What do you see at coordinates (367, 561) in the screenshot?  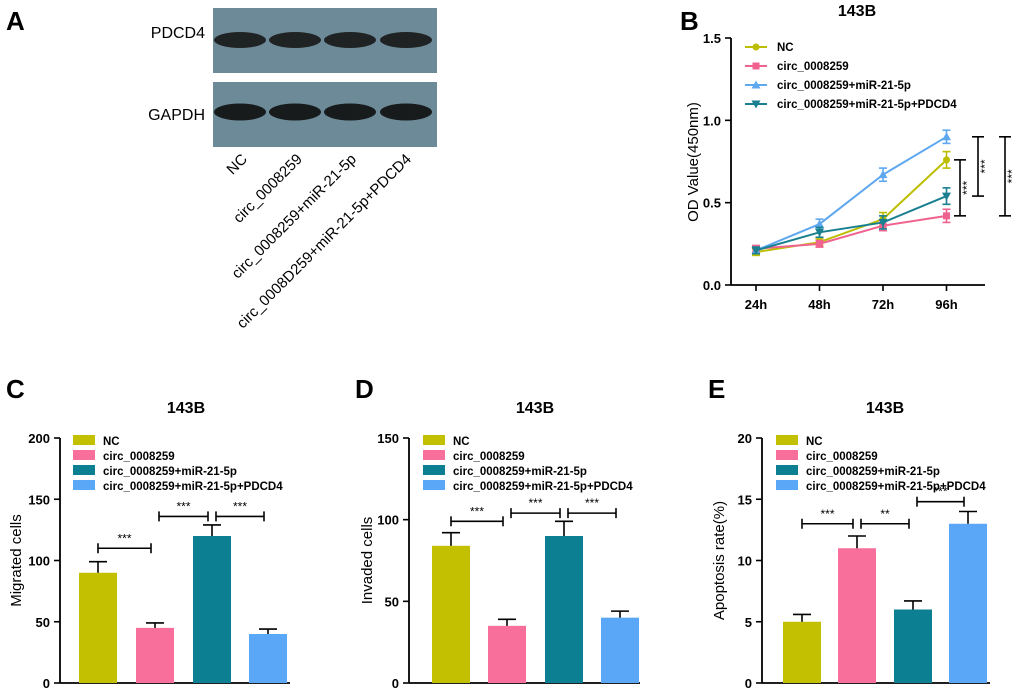 I see `y-axis-label: Invaded cells` at bounding box center [367, 561].